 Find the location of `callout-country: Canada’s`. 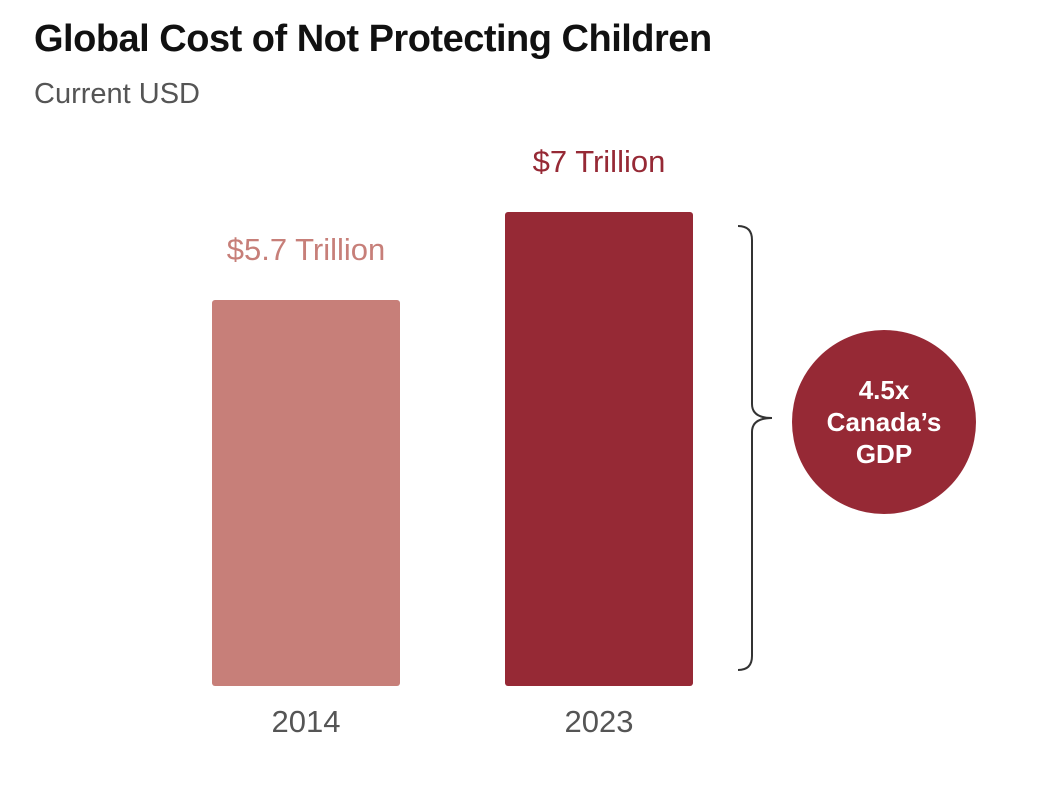

callout-country: Canada’s is located at coordinates (884, 422).